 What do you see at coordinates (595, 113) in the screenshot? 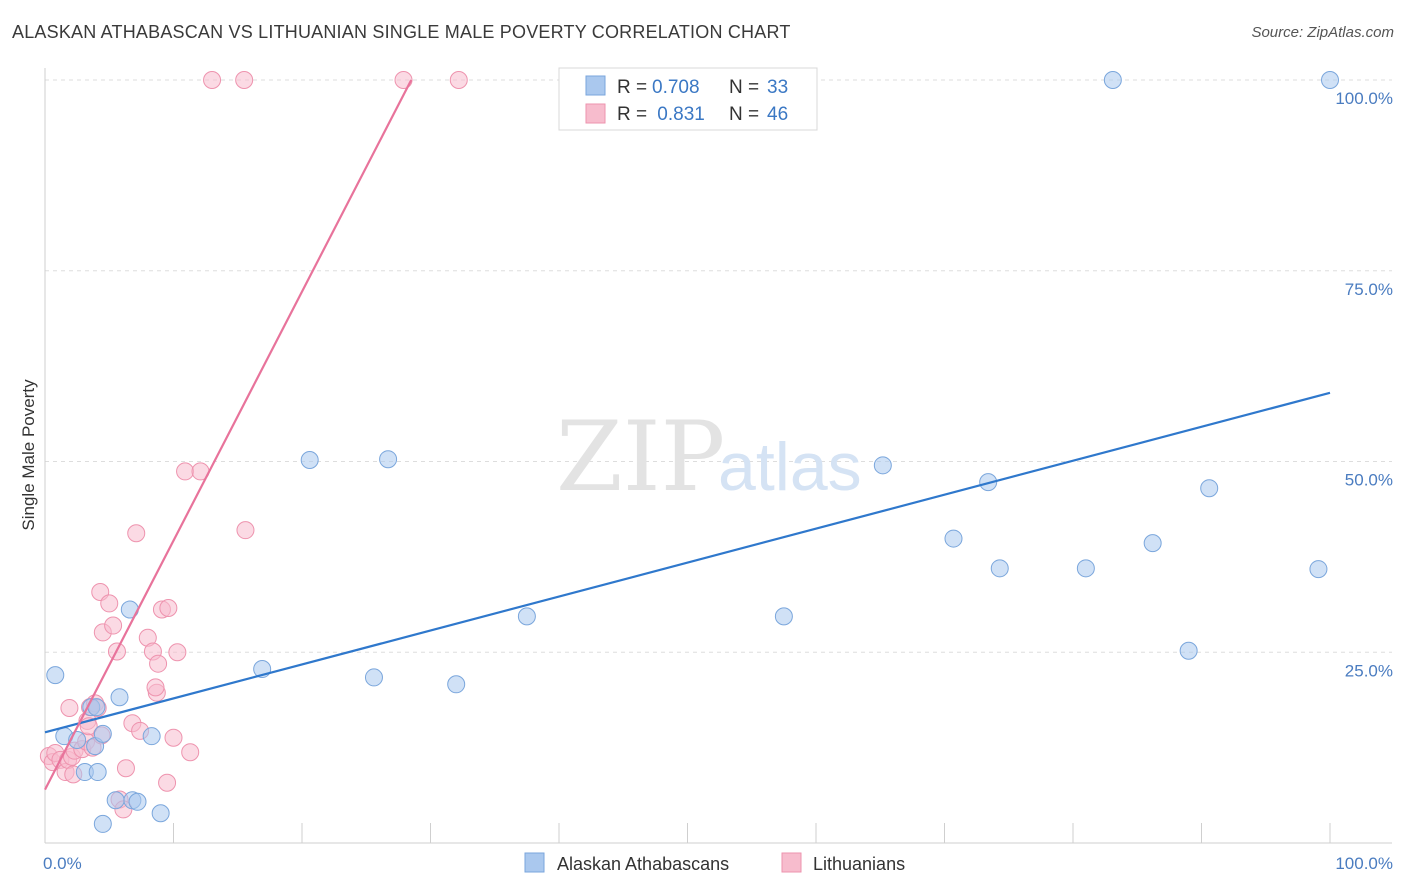
I see `legend-swatch-pink` at bounding box center [595, 113].